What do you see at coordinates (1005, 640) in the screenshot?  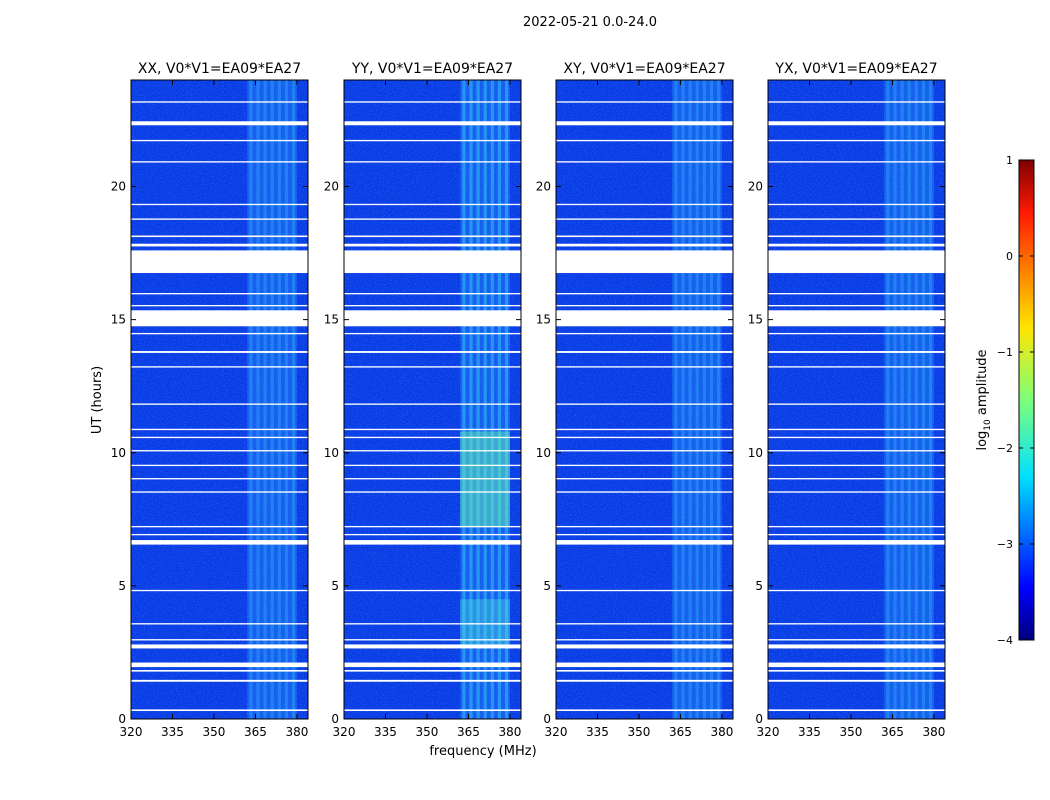 I see `colorbar-tick-label: −4` at bounding box center [1005, 640].